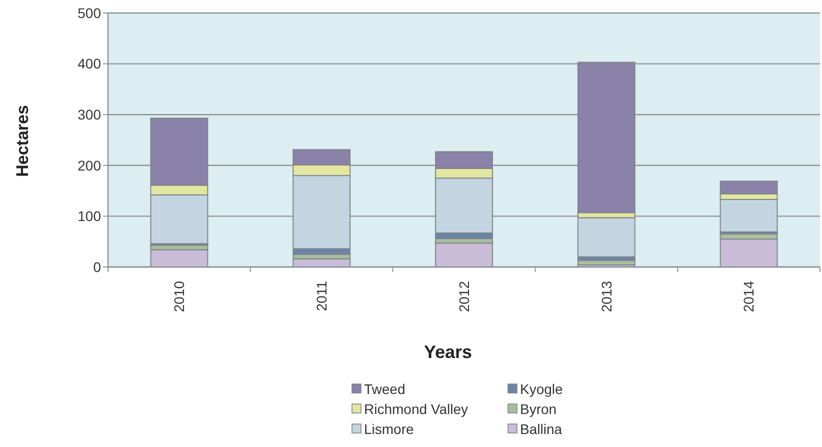 Image resolution: width=822 pixels, height=447 pixels. Describe the element at coordinates (389, 428) in the screenshot. I see `legend-label: Lismore` at that location.